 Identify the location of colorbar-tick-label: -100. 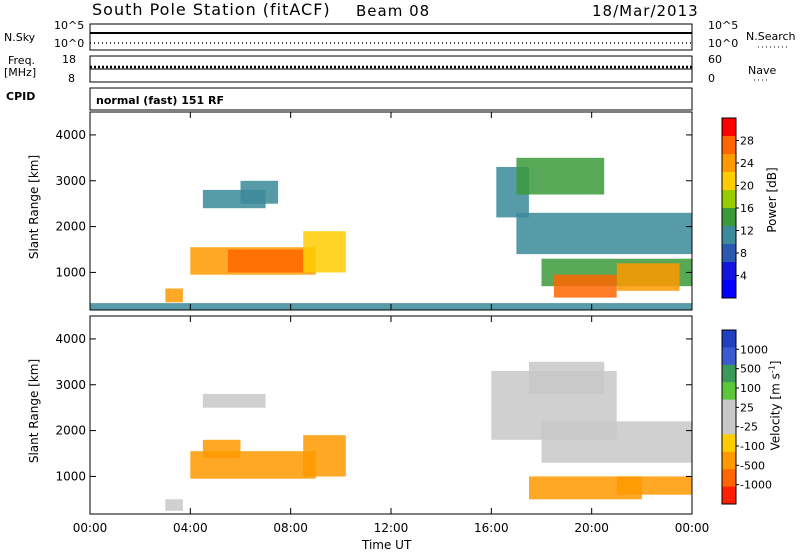
(752, 446).